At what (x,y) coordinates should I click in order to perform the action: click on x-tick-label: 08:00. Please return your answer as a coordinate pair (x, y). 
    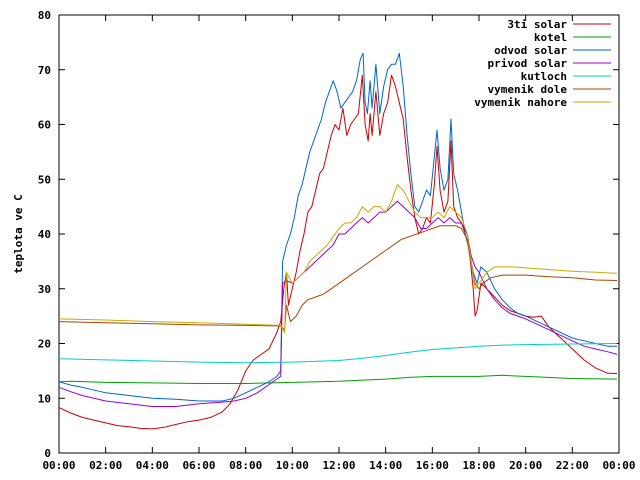
    Looking at the image, I should click on (245, 465).